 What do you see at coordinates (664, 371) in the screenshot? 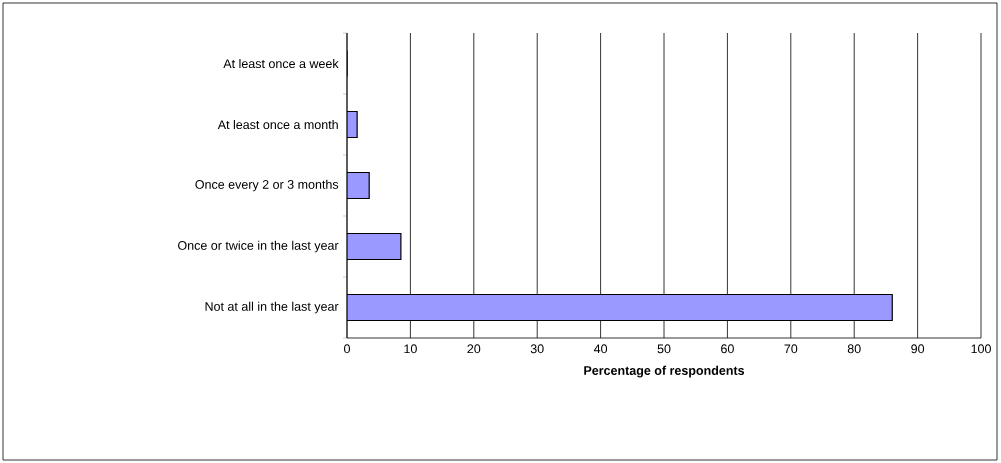
I see `x-axis-title: Percentage of respondents` at bounding box center [664, 371].